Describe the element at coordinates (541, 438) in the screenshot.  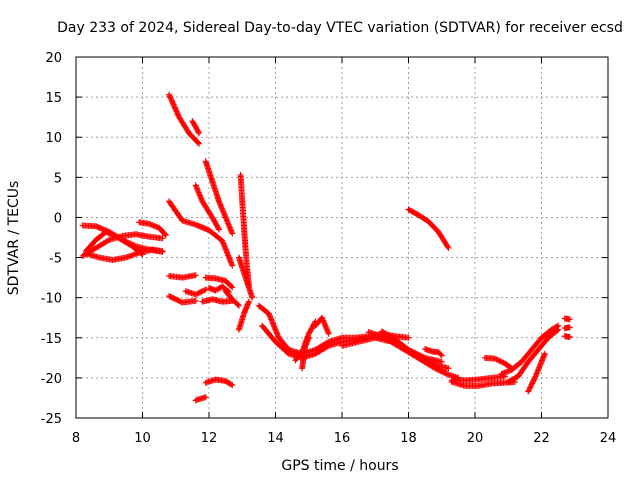
I see `x-tick-label: 22` at that location.